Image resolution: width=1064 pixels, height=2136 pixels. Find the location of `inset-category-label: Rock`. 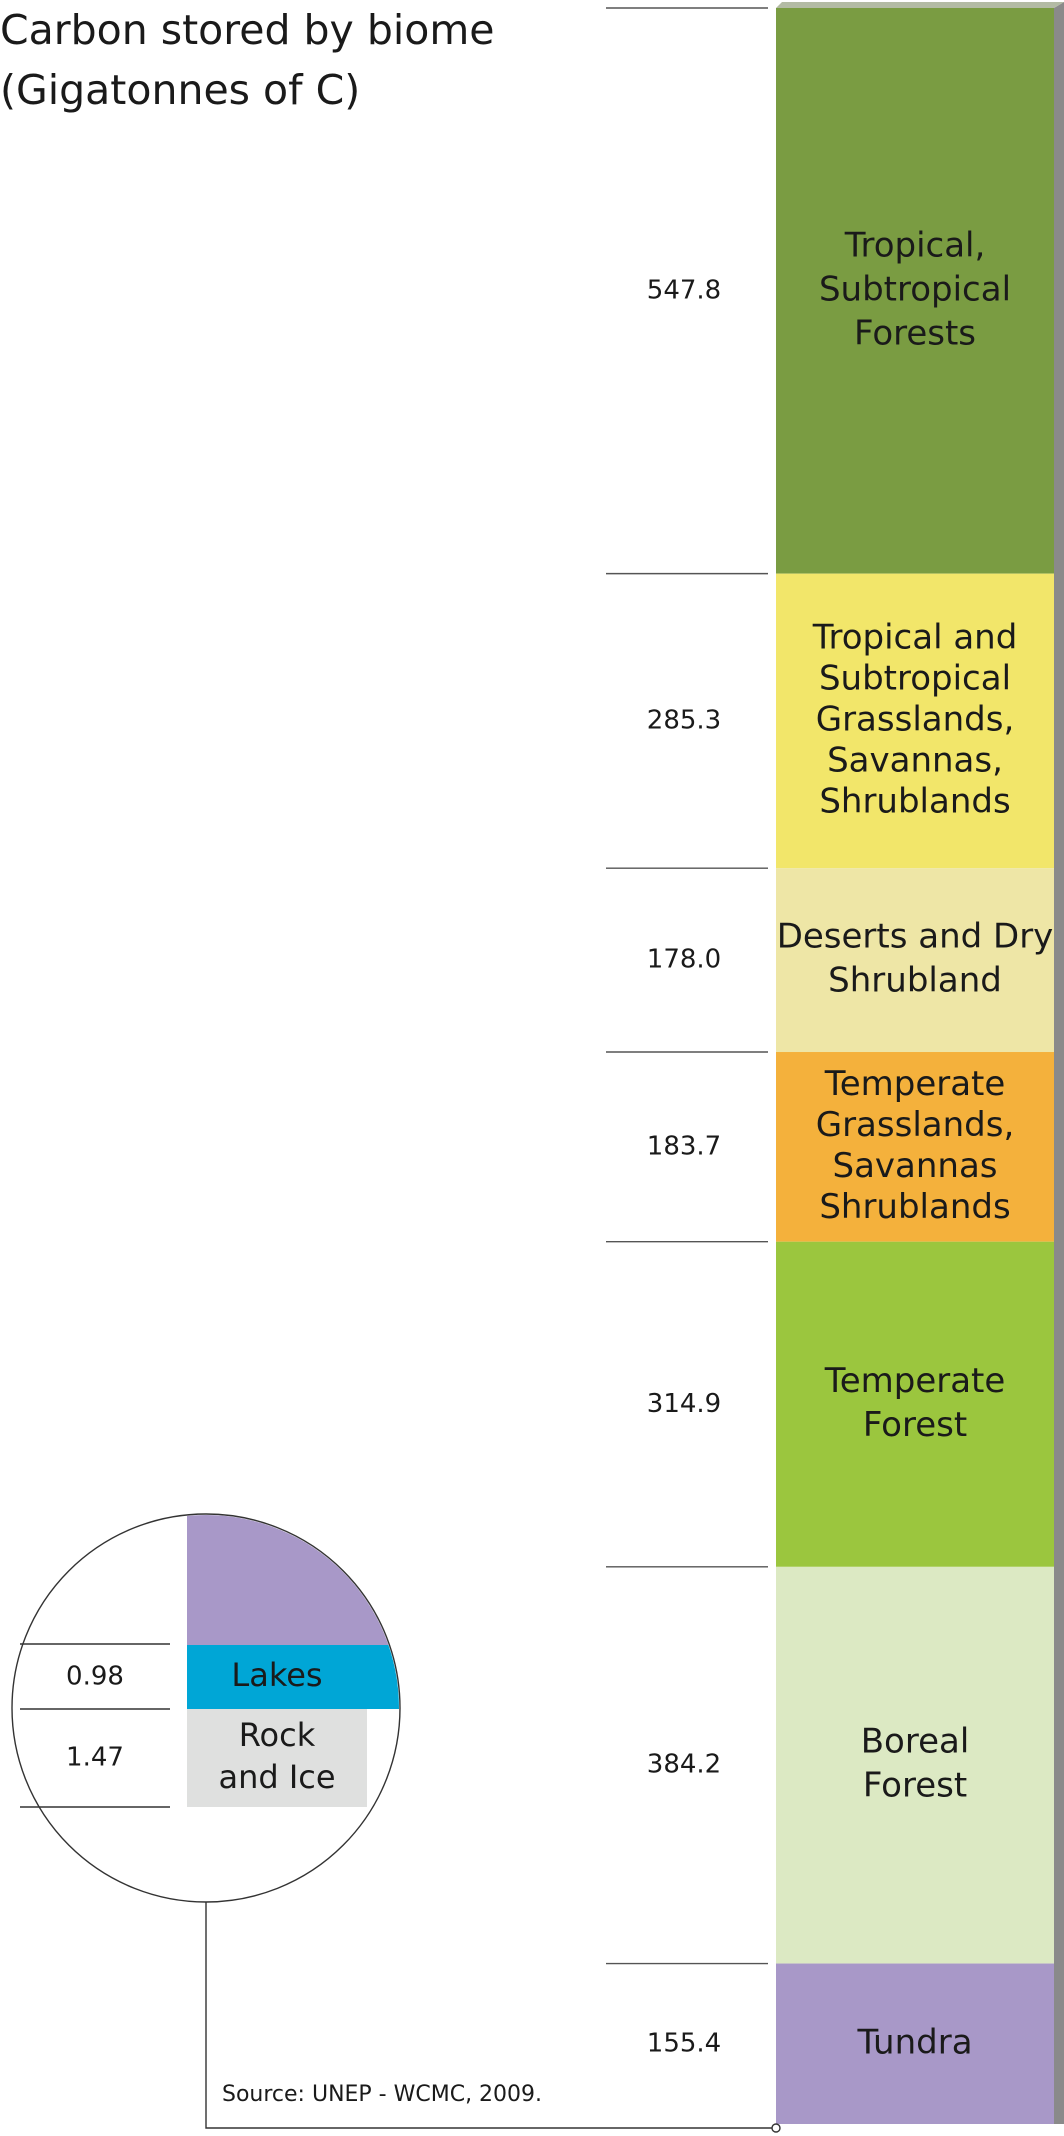

inset-category-label: Rock is located at coordinates (277, 1735).